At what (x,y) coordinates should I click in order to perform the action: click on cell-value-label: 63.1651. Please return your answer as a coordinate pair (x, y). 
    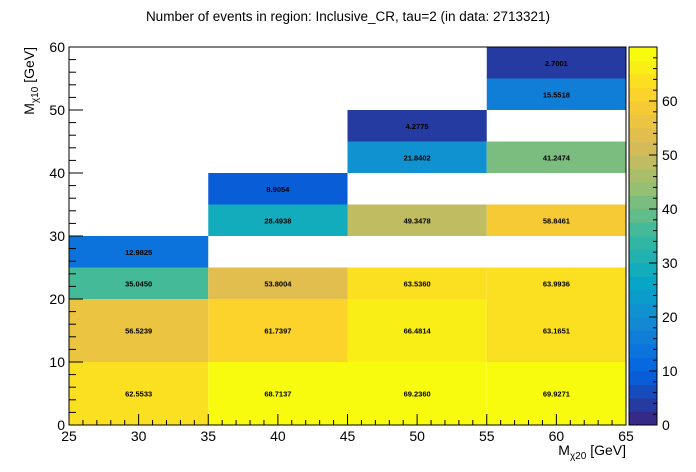
    Looking at the image, I should click on (556, 331).